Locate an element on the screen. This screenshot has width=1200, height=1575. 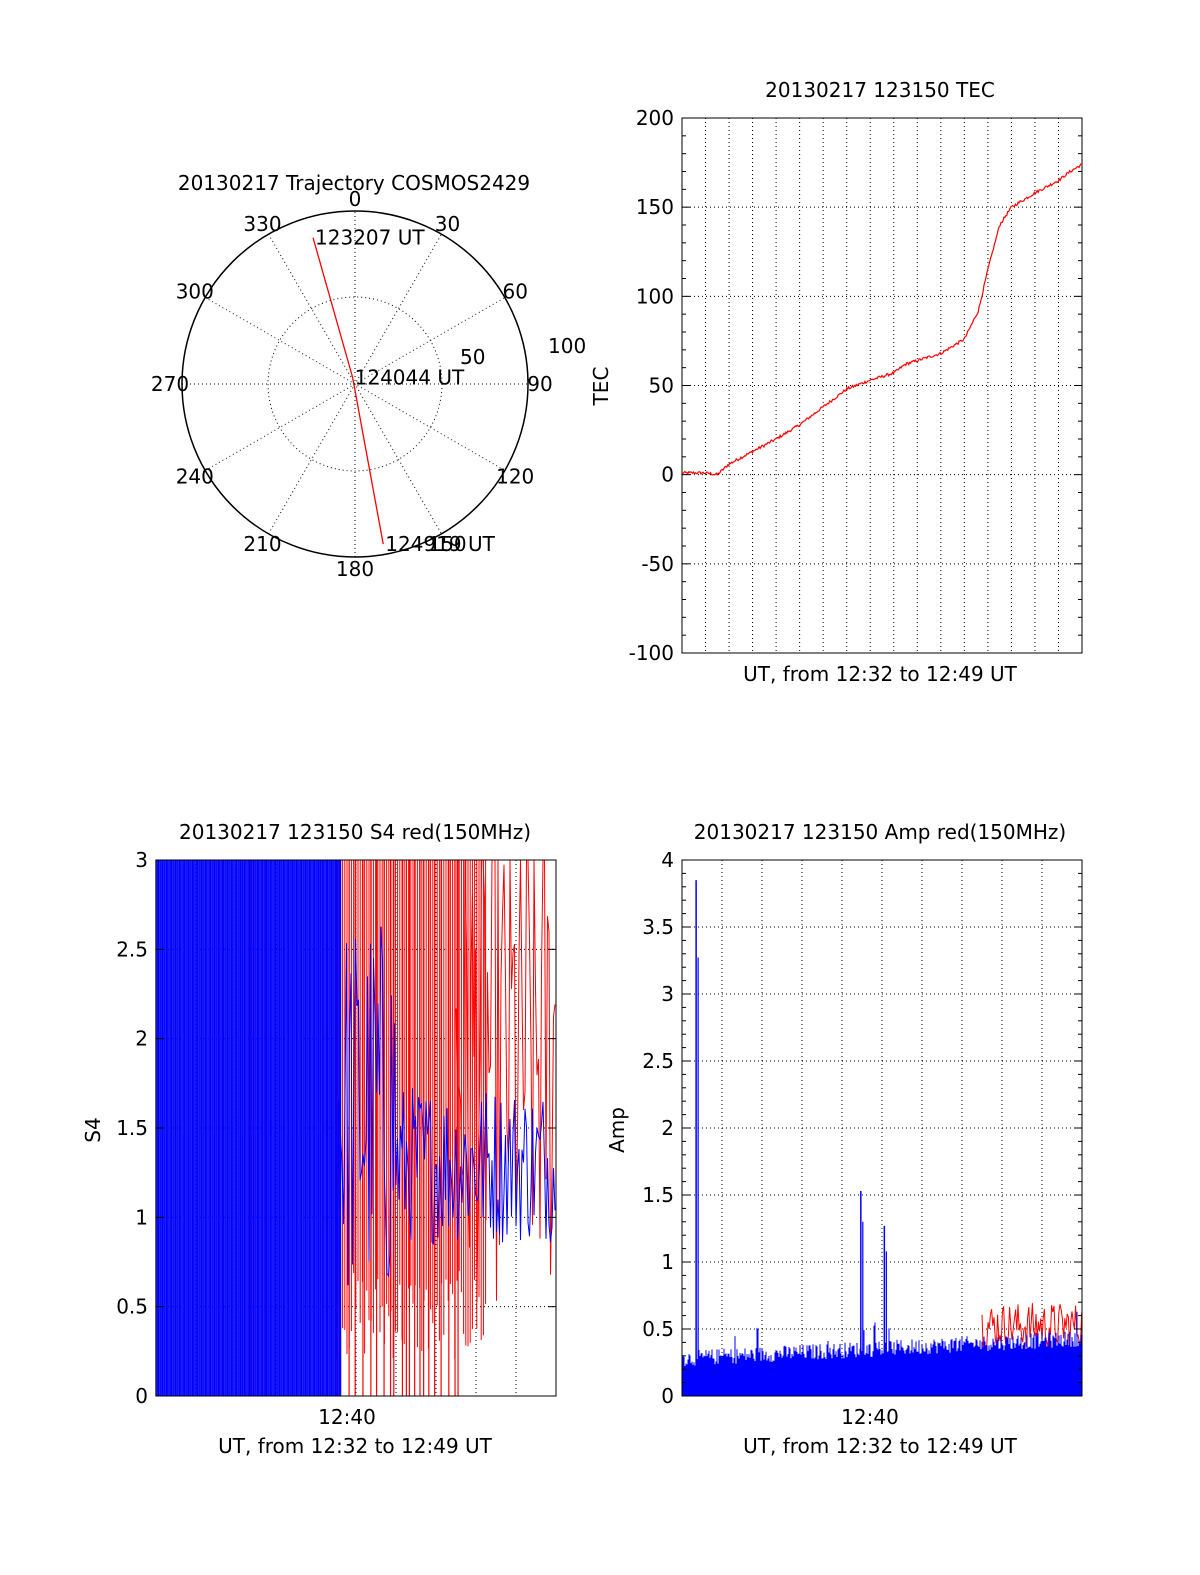
amp-red-series is located at coordinates (1032, 1326).